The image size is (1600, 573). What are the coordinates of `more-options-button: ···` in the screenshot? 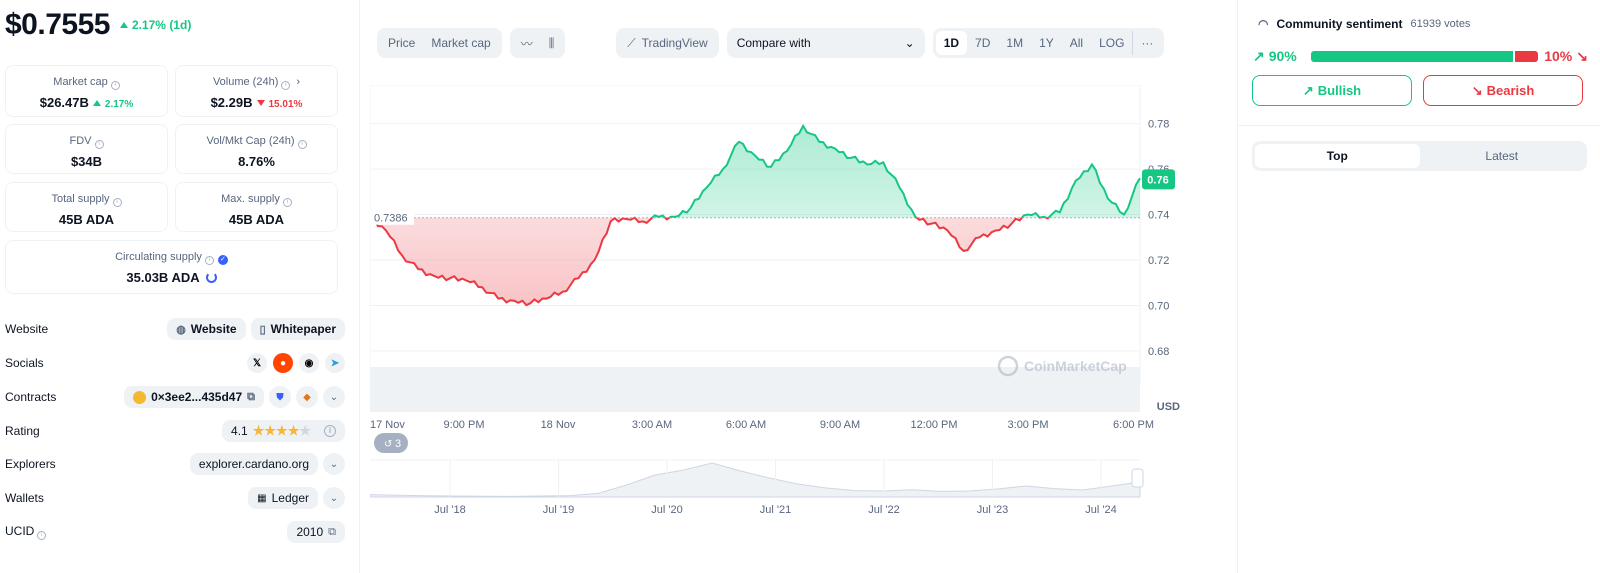 It's located at (1147, 43).